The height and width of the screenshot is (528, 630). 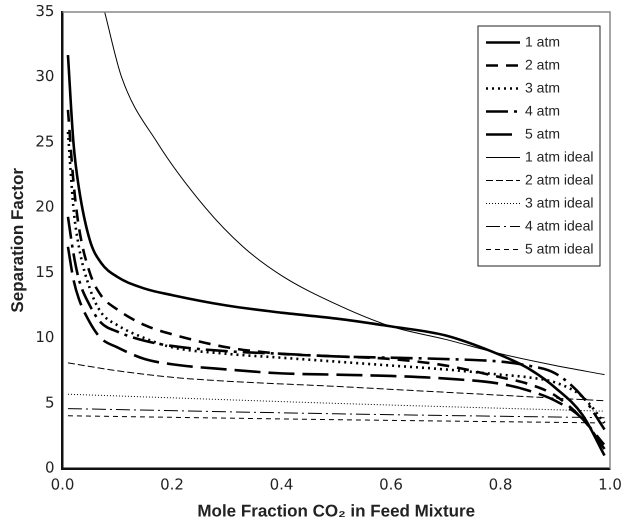 I want to click on y-tick-label: 35, so click(x=44, y=11).